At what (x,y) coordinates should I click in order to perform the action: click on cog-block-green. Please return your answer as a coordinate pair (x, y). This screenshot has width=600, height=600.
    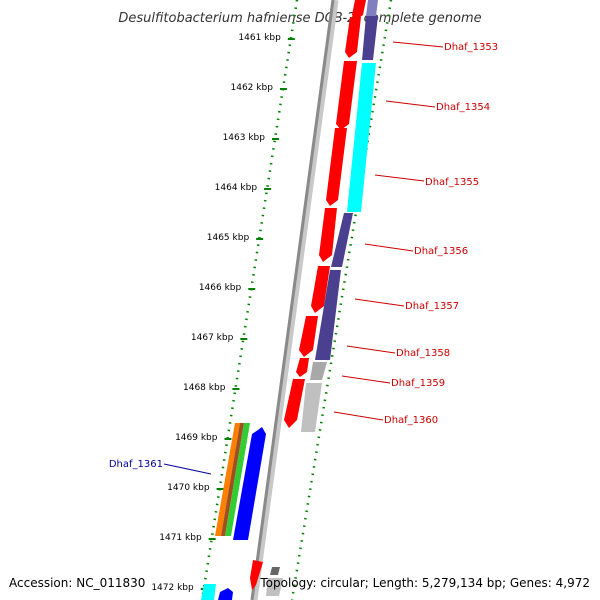
    Looking at the image, I should click on (237, 479).